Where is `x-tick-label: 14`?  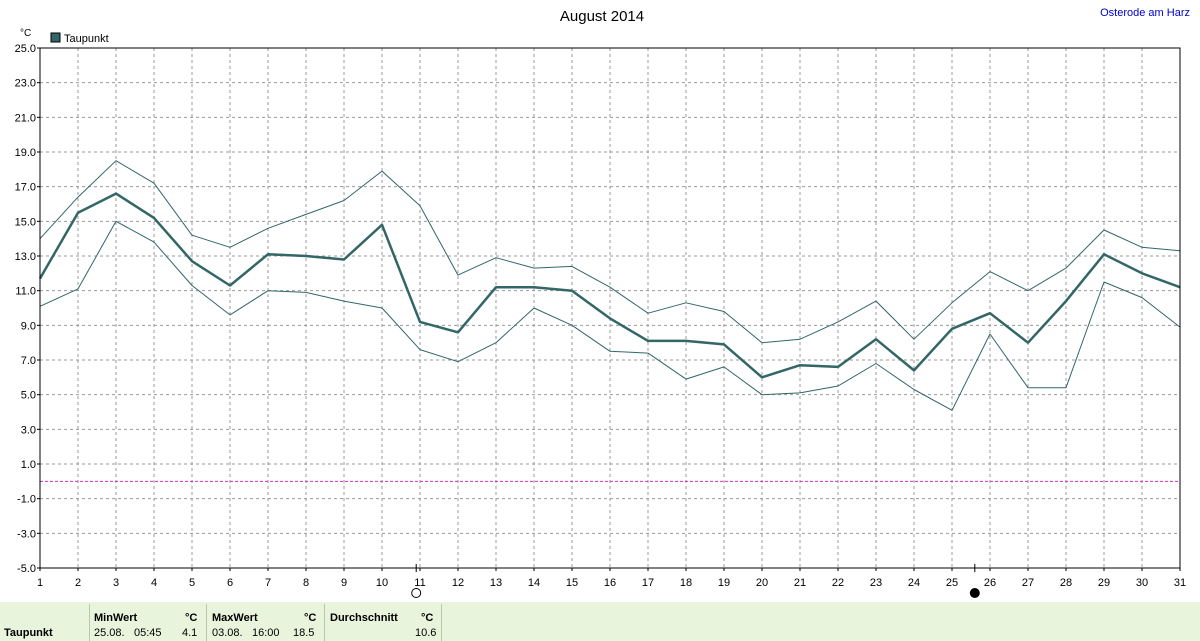 x-tick-label: 14 is located at coordinates (534, 583).